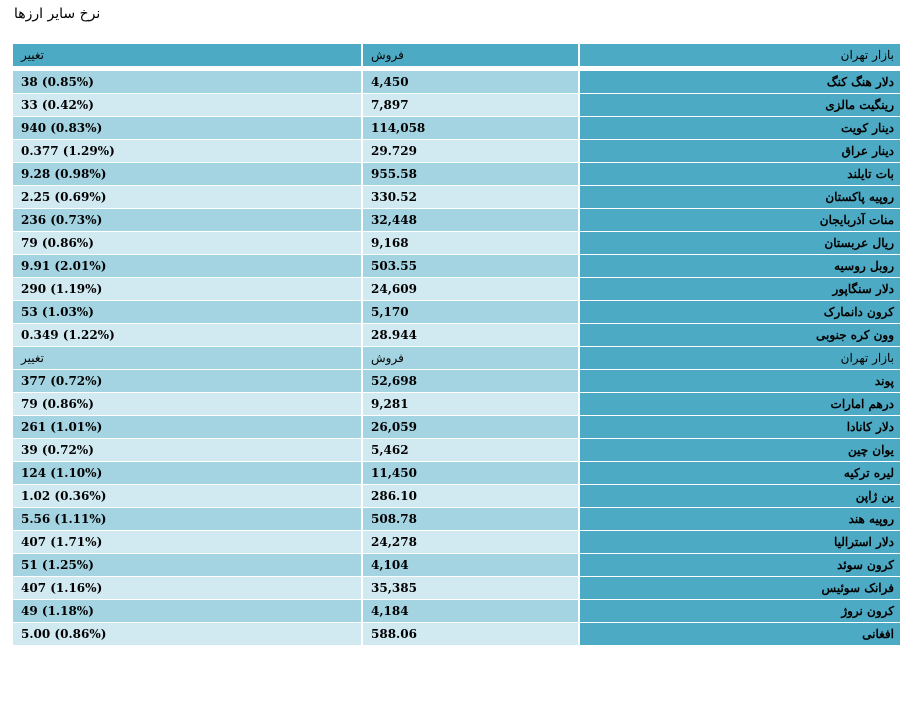 The height and width of the screenshot is (716, 900). I want to click on sell-price-cell: 52,698, so click(470, 381).